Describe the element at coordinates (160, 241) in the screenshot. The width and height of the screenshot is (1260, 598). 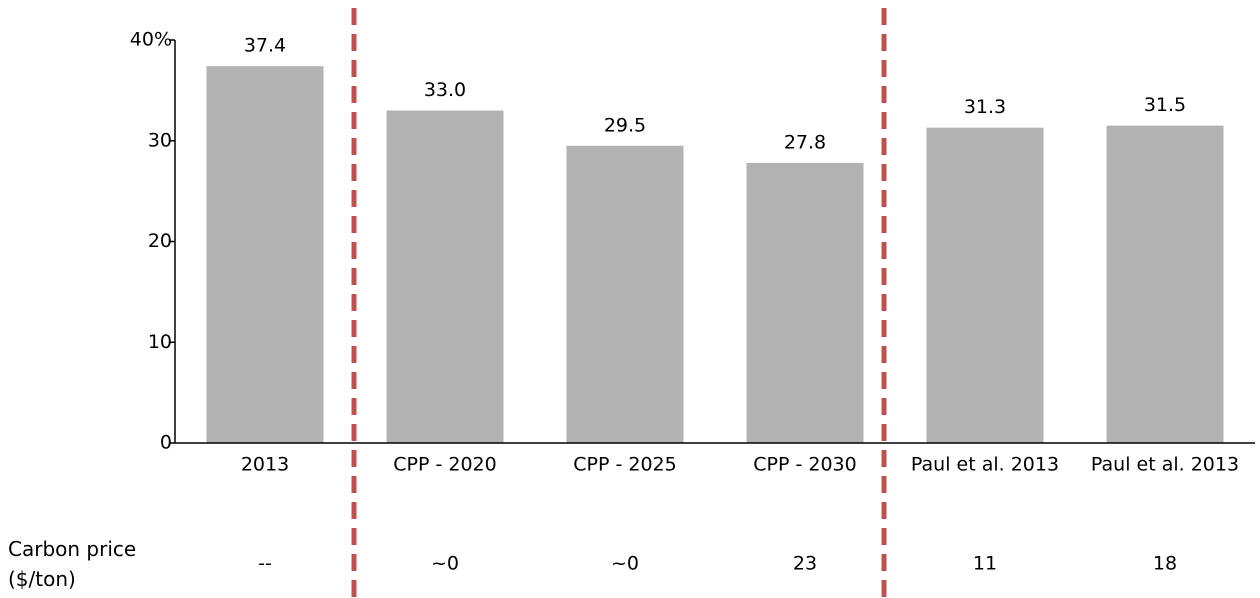
I see `y-tick-label: 20` at that location.